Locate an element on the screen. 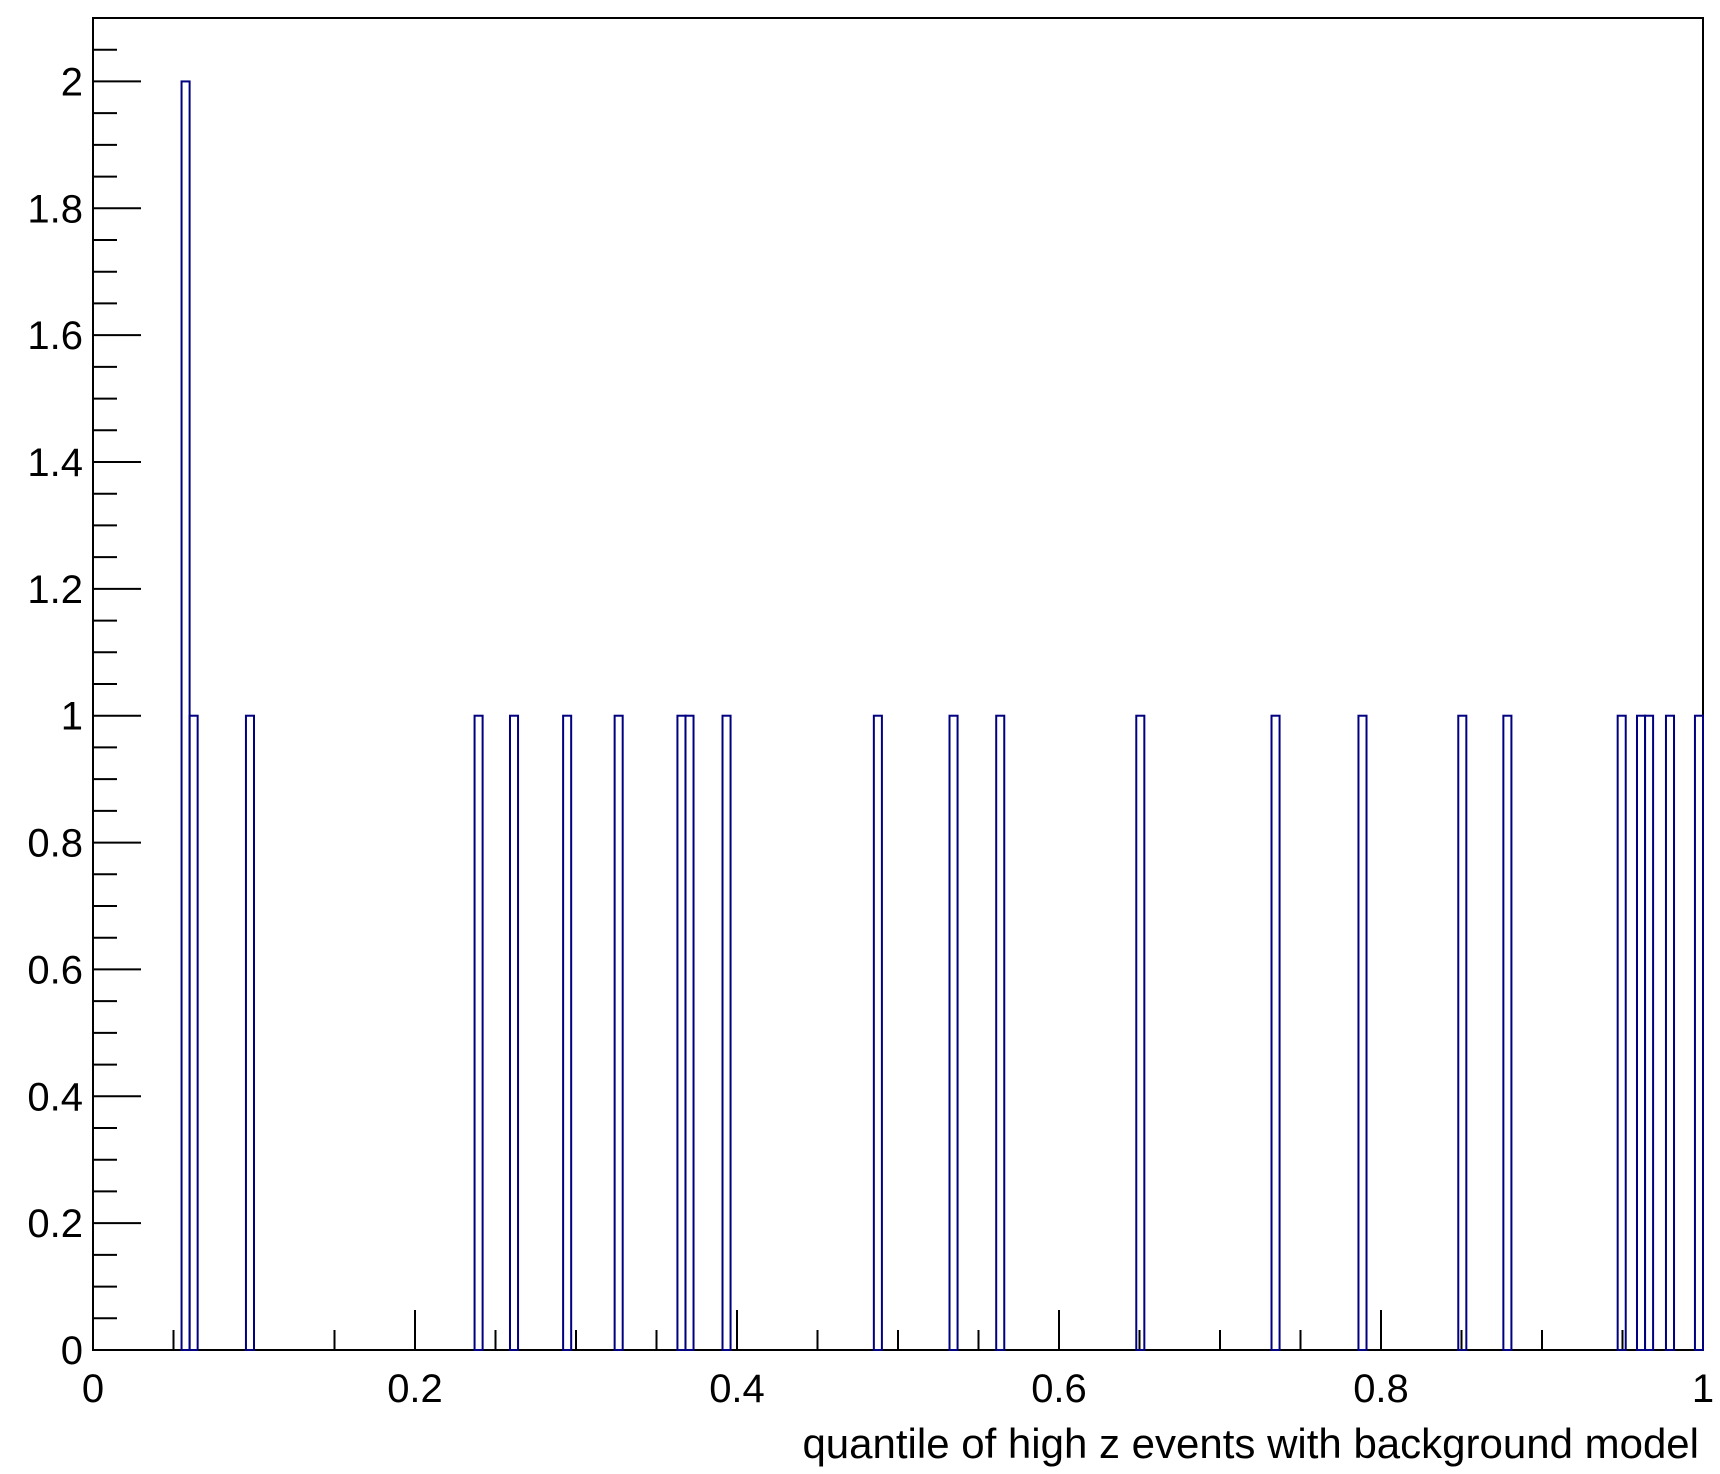 Image resolution: width=1720 pixels, height=1474 pixels. y-major-ticks is located at coordinates (117, 715).